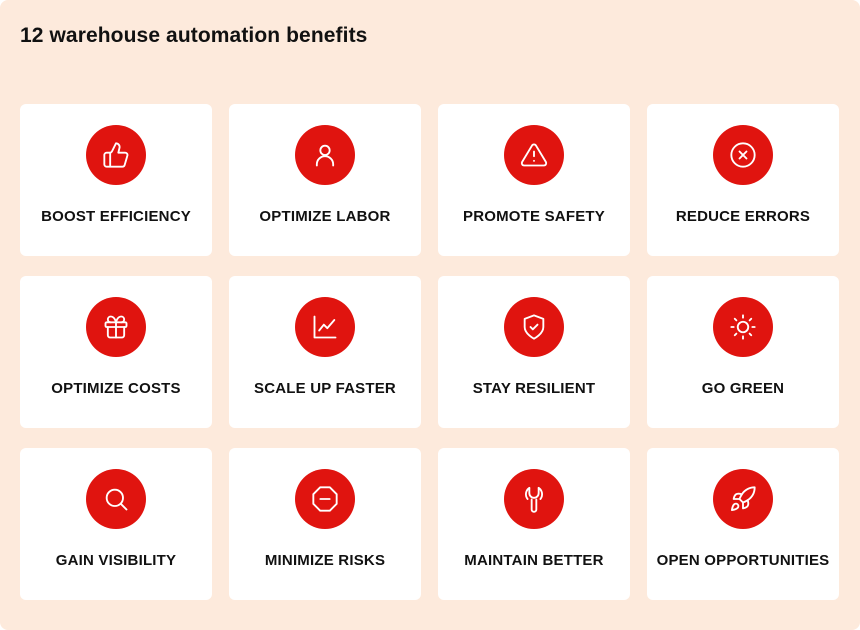 The width and height of the screenshot is (860, 630). Describe the element at coordinates (116, 327) in the screenshot. I see `gift-icon` at that location.